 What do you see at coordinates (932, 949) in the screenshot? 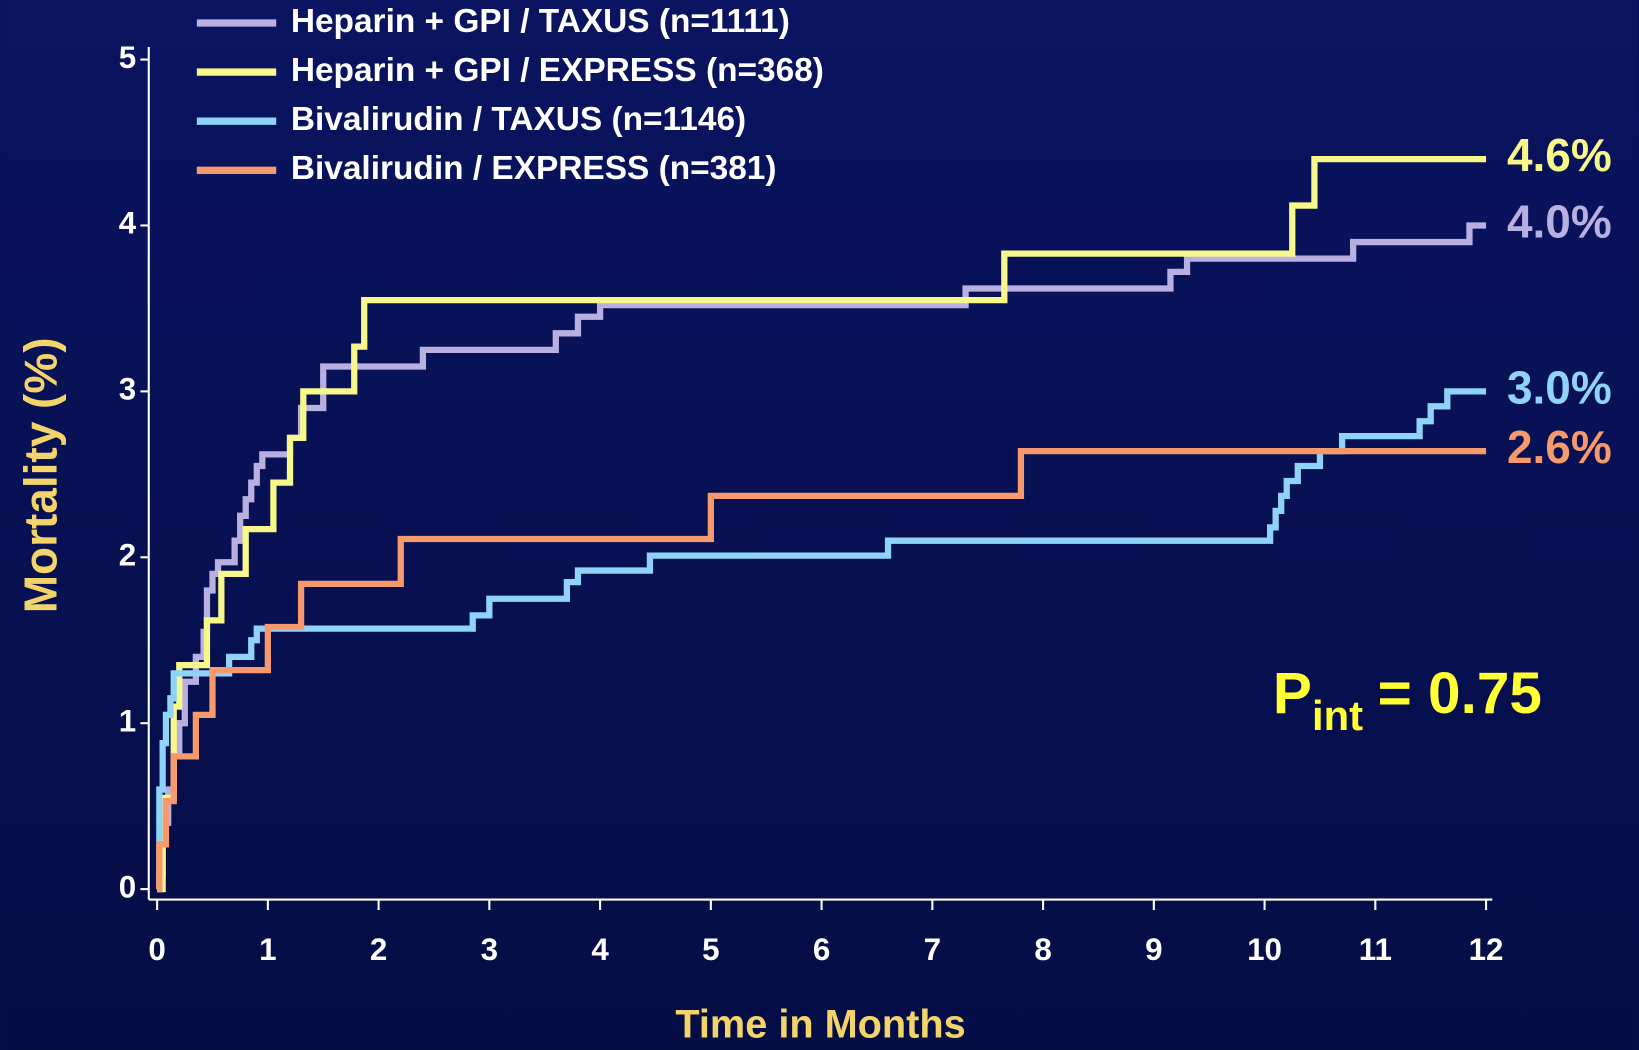
I see `x-tick-label: 7` at bounding box center [932, 949].